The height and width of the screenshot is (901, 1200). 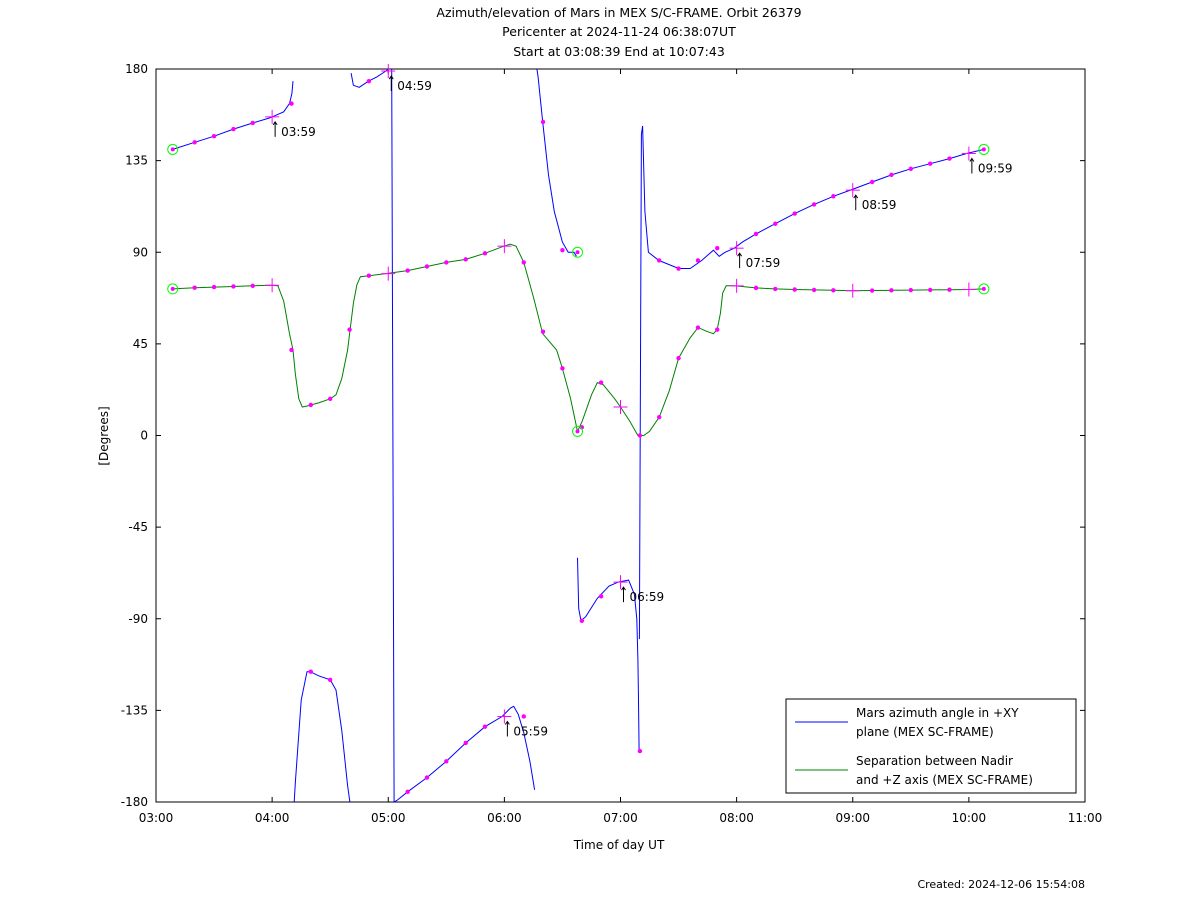 I want to click on x-tick-label: 04:00, so click(x=272, y=818).